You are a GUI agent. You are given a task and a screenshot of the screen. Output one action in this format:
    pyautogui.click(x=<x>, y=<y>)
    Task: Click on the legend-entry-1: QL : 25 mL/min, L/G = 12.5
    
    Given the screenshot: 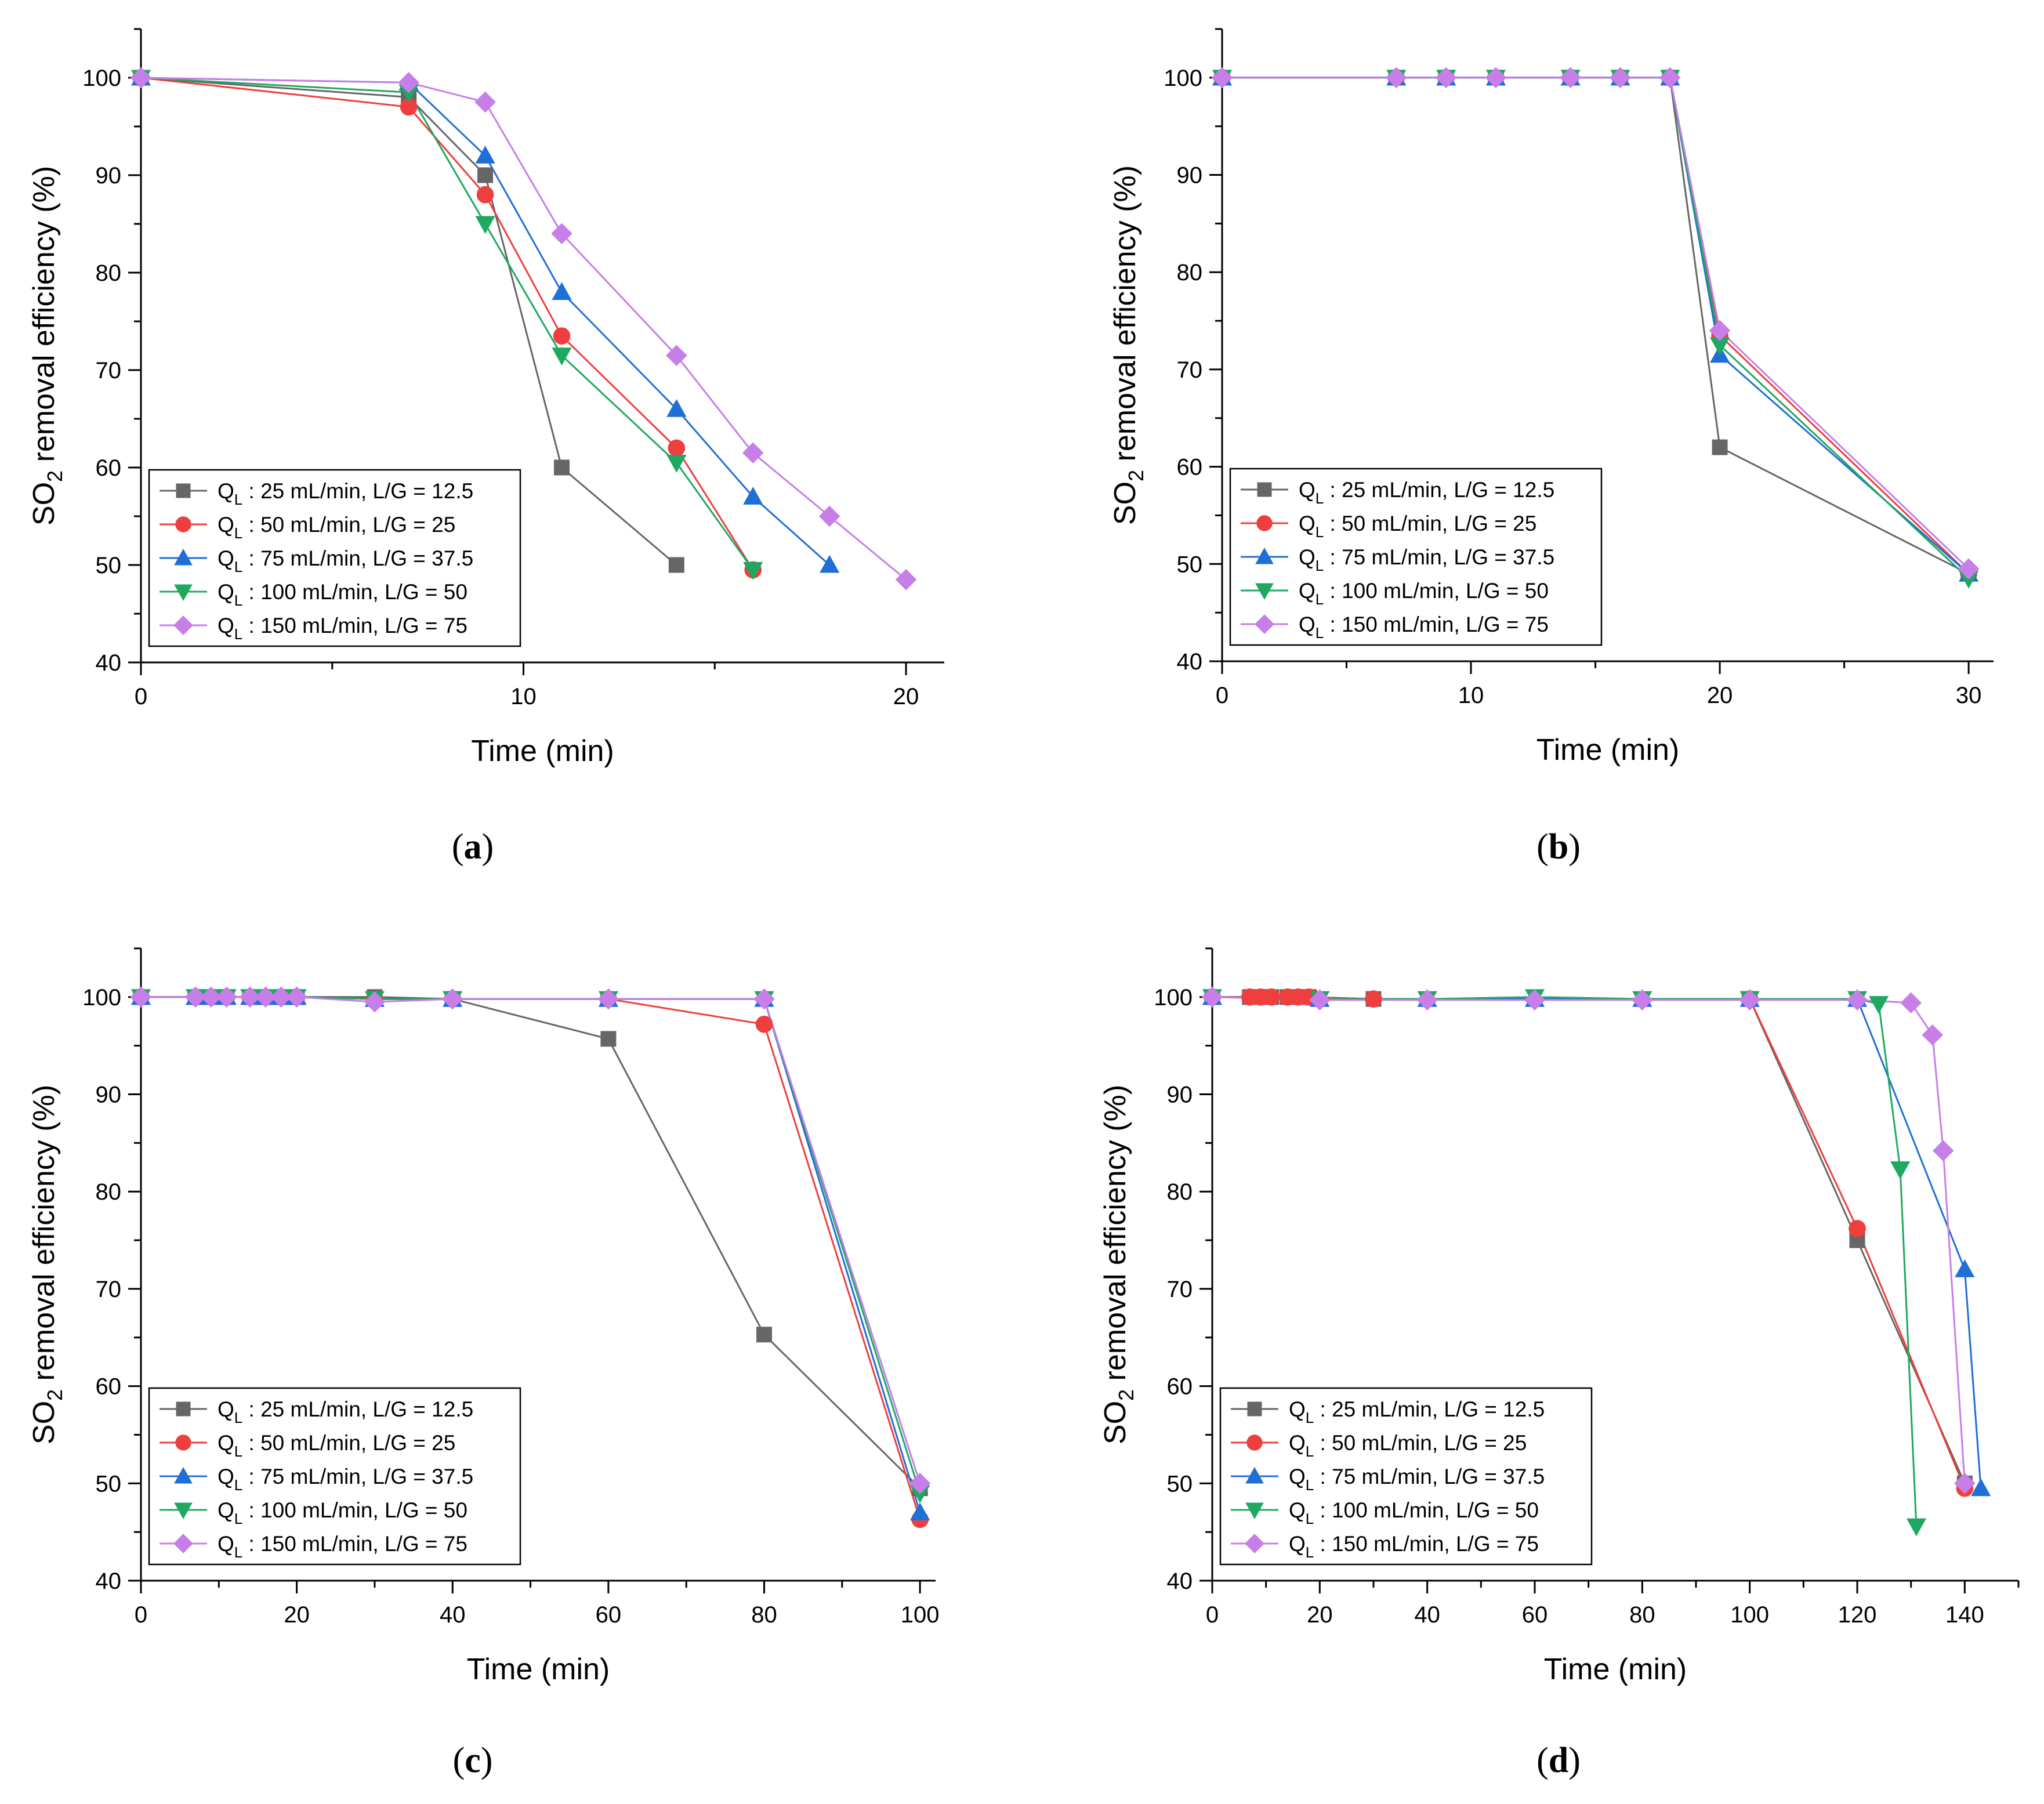 What is the action you would take?
    pyautogui.click(x=1417, y=1411)
    